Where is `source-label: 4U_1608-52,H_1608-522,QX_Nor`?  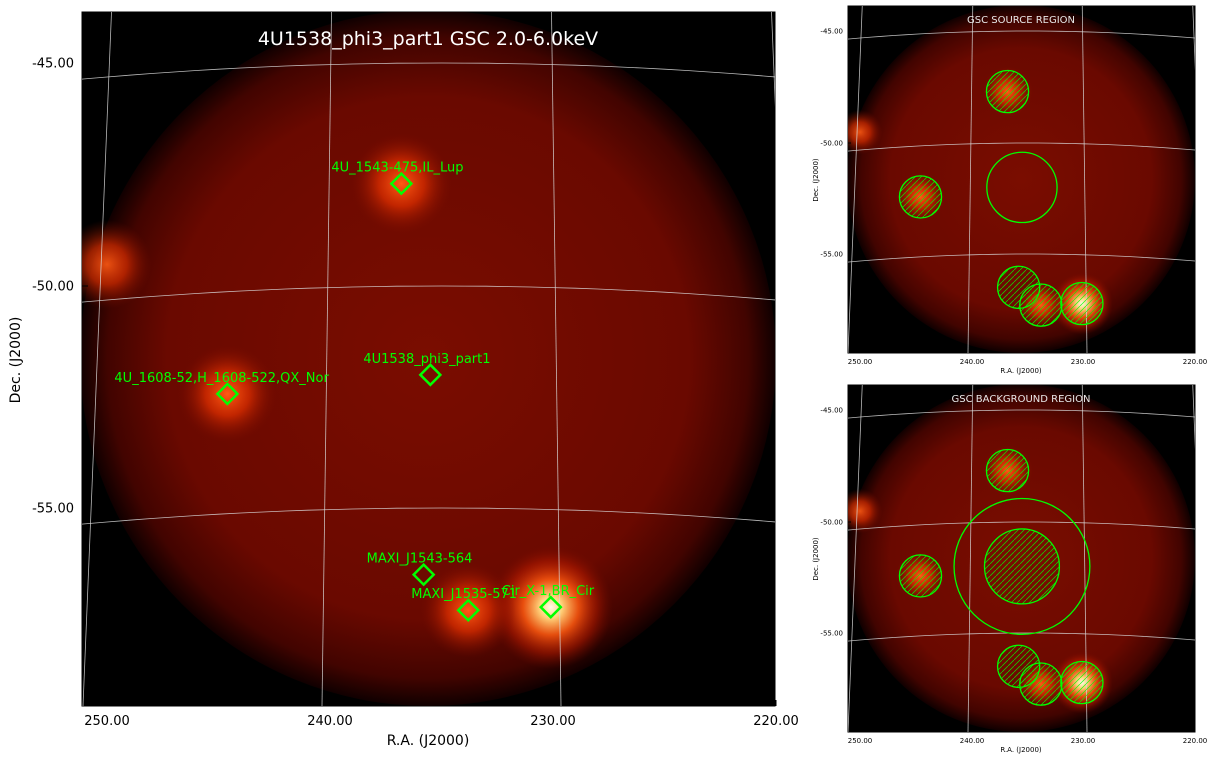 source-label: 4U_1608-52,H_1608-522,QX_Nor is located at coordinates (221, 378).